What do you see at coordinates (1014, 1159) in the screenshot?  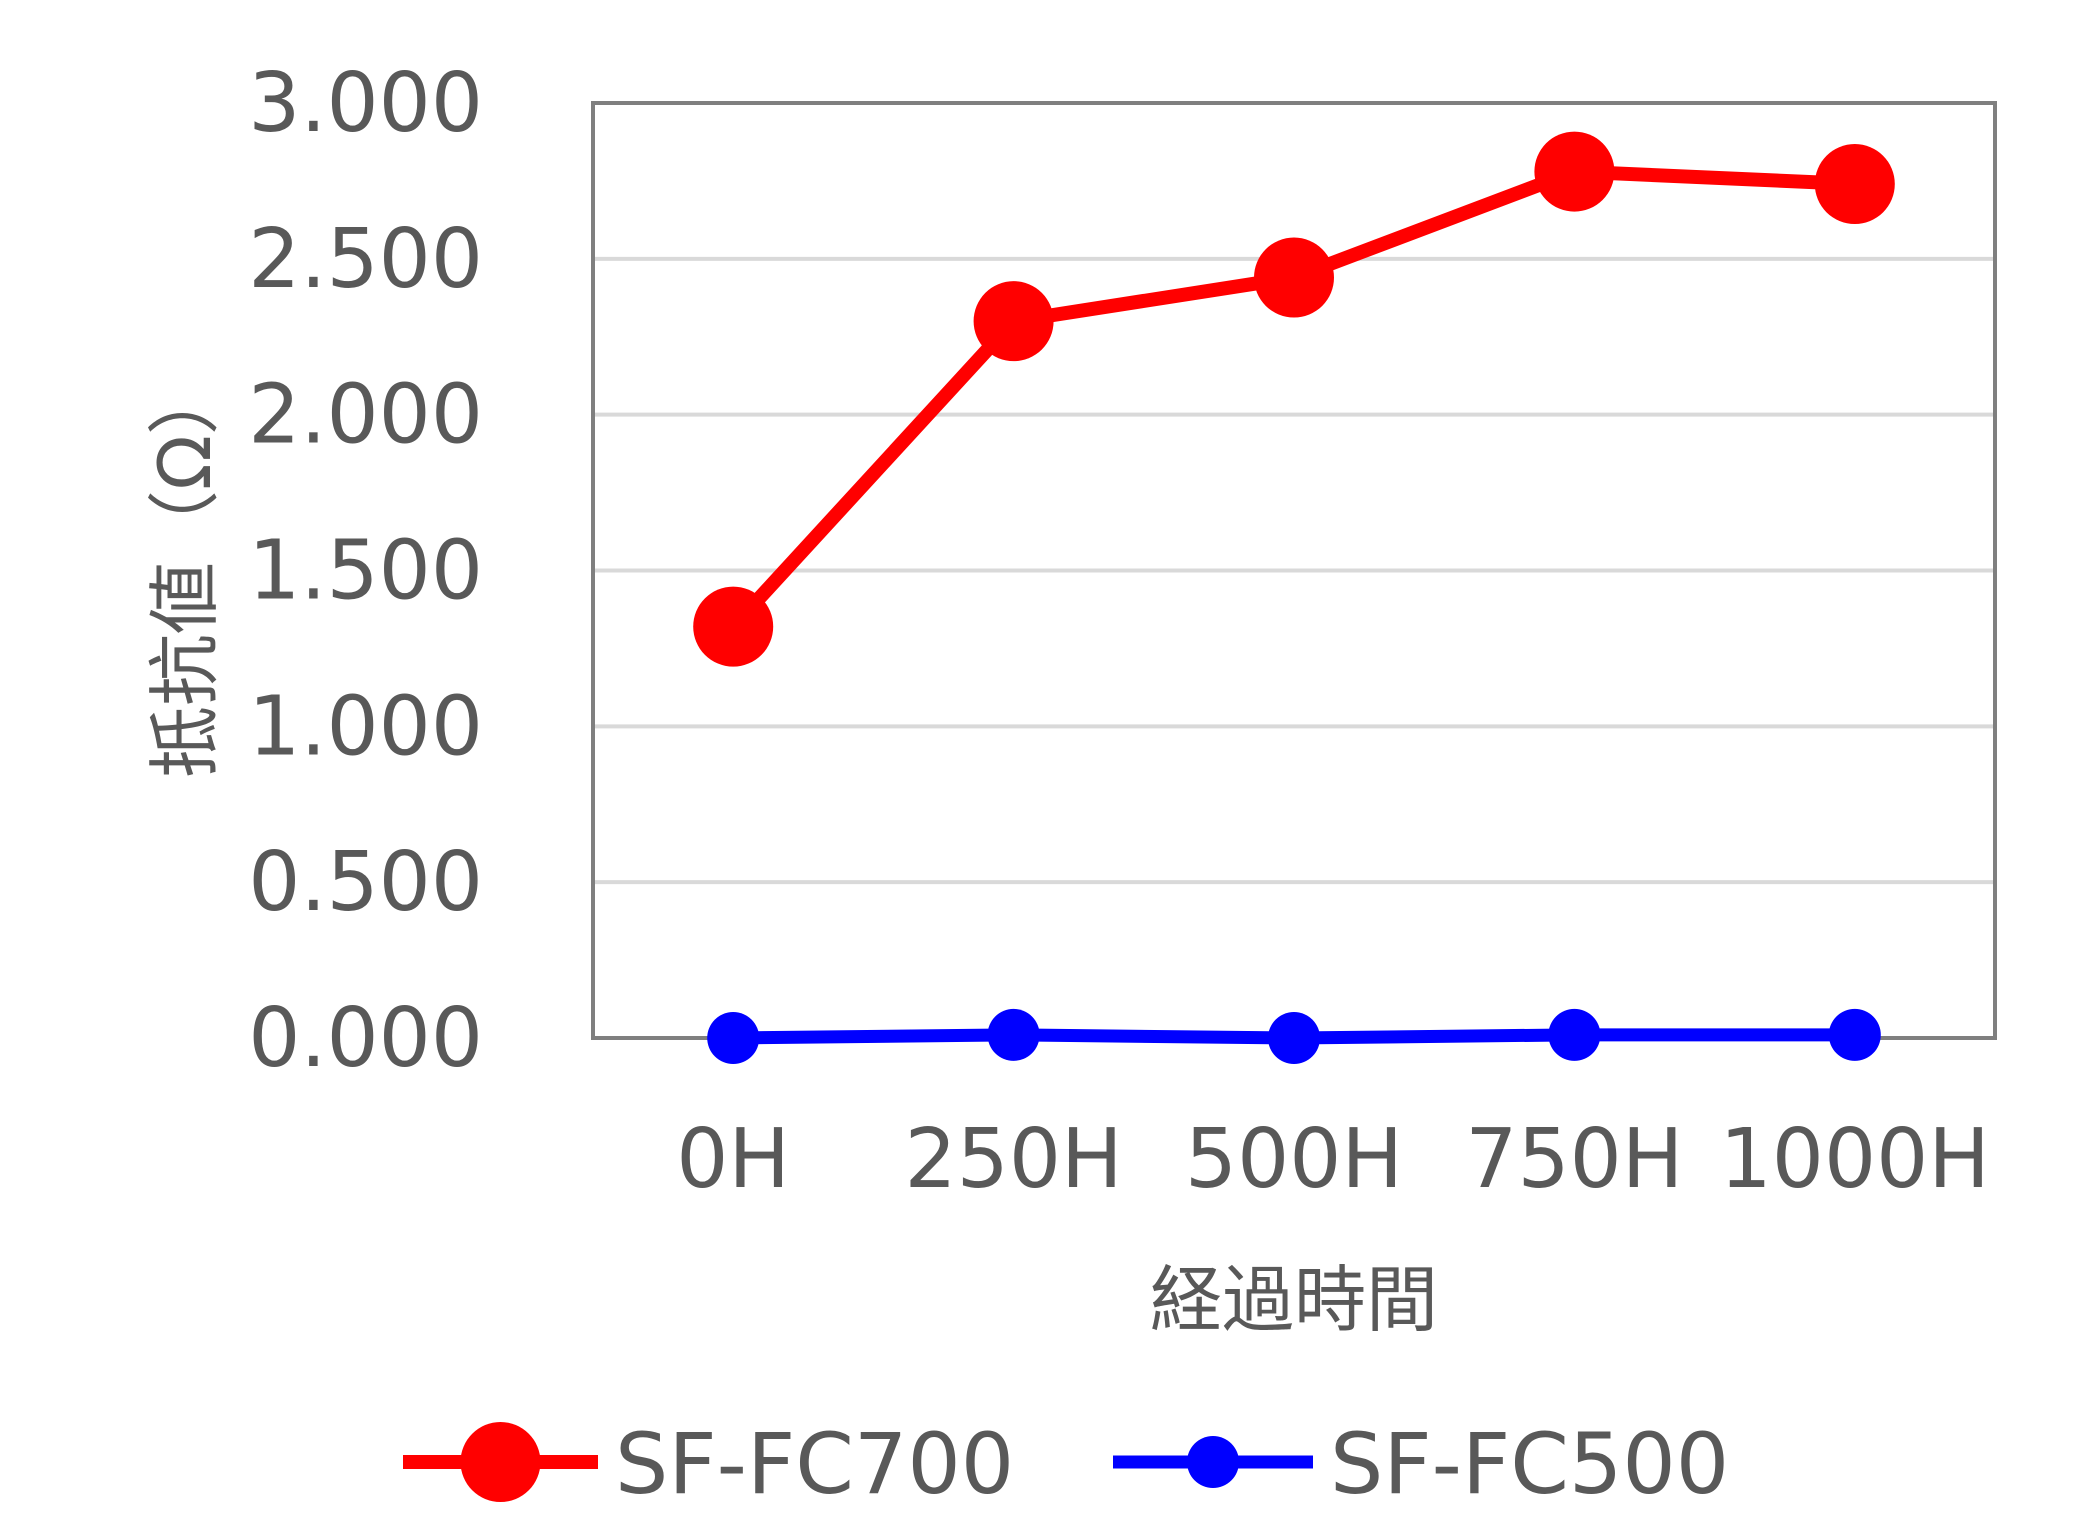 I see `x-tick-label: 250H` at bounding box center [1014, 1159].